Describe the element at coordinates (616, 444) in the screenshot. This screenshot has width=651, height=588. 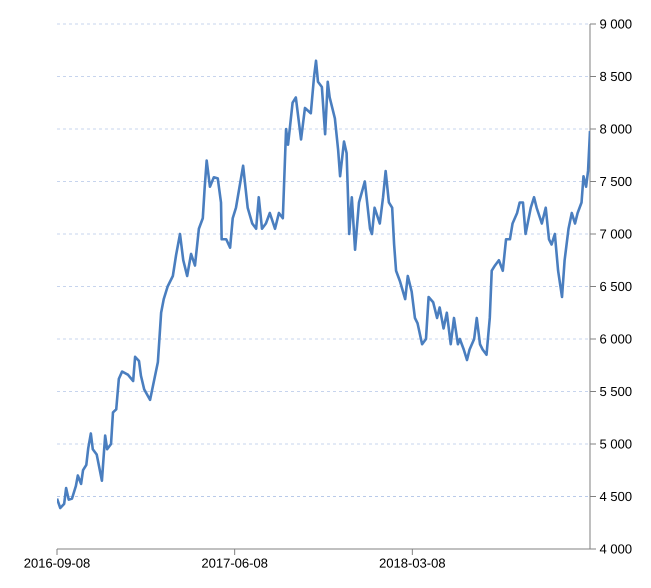
I see `y-tick-label: 5 000` at that location.